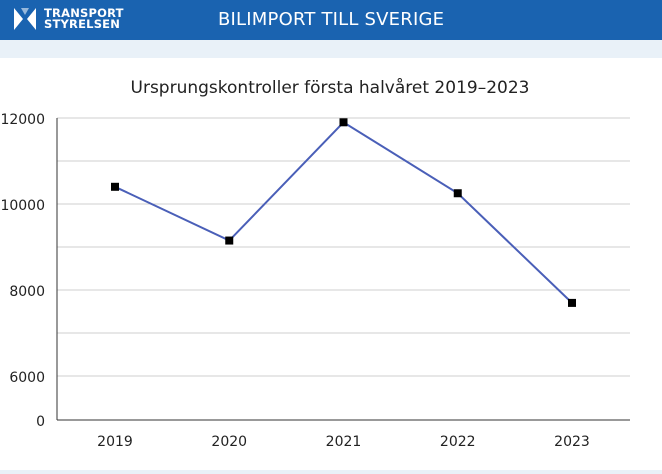  What do you see at coordinates (27, 378) in the screenshot?
I see `y-tick-label: 6000` at bounding box center [27, 378].